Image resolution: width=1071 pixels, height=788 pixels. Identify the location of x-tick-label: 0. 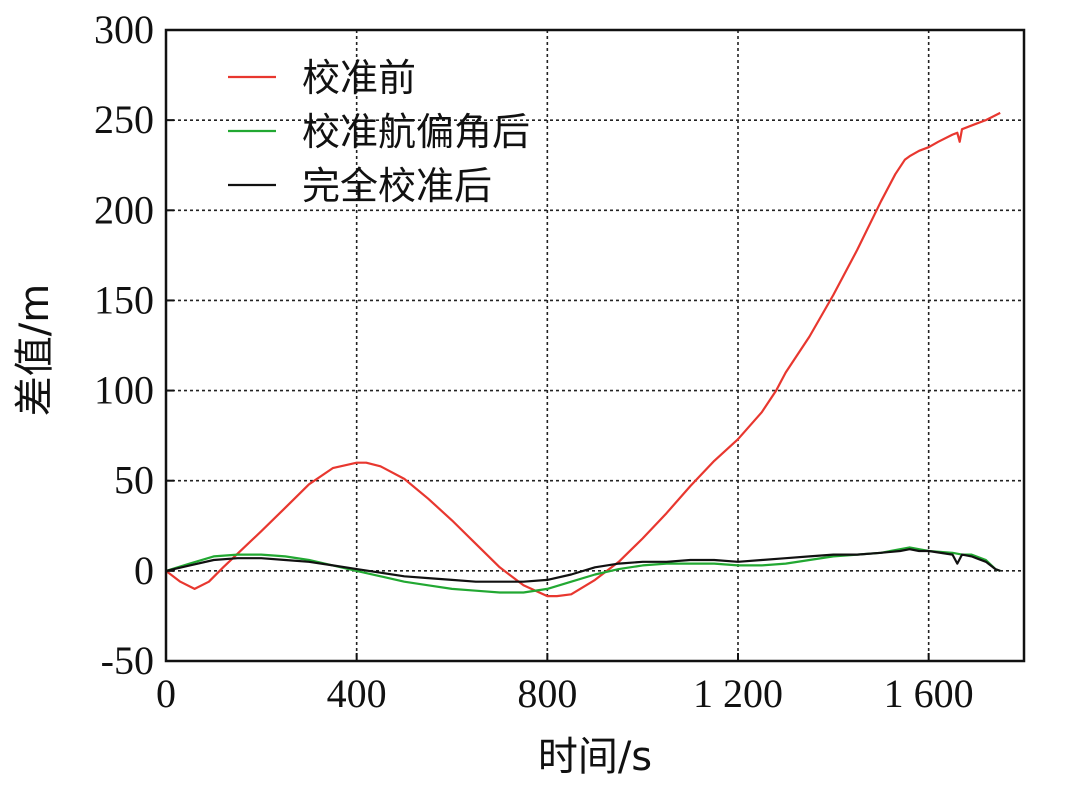
(166, 693).